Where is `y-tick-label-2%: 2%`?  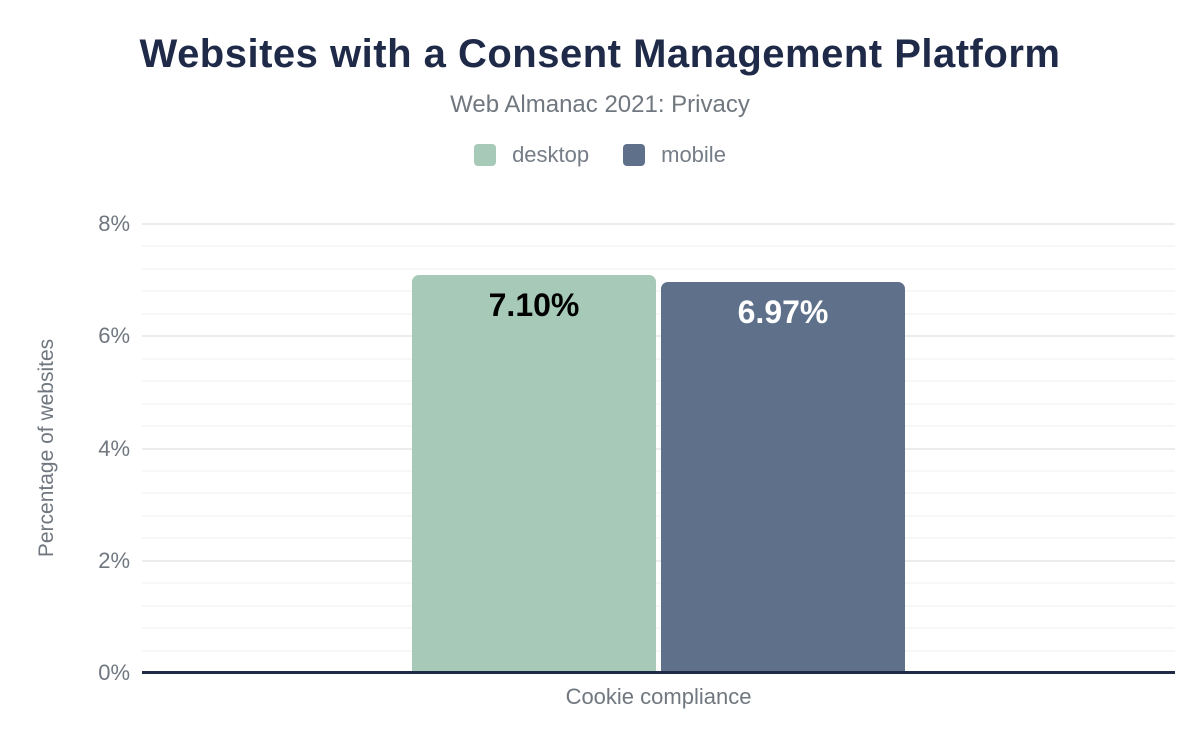 y-tick-label-2%: 2% is located at coordinates (114, 560).